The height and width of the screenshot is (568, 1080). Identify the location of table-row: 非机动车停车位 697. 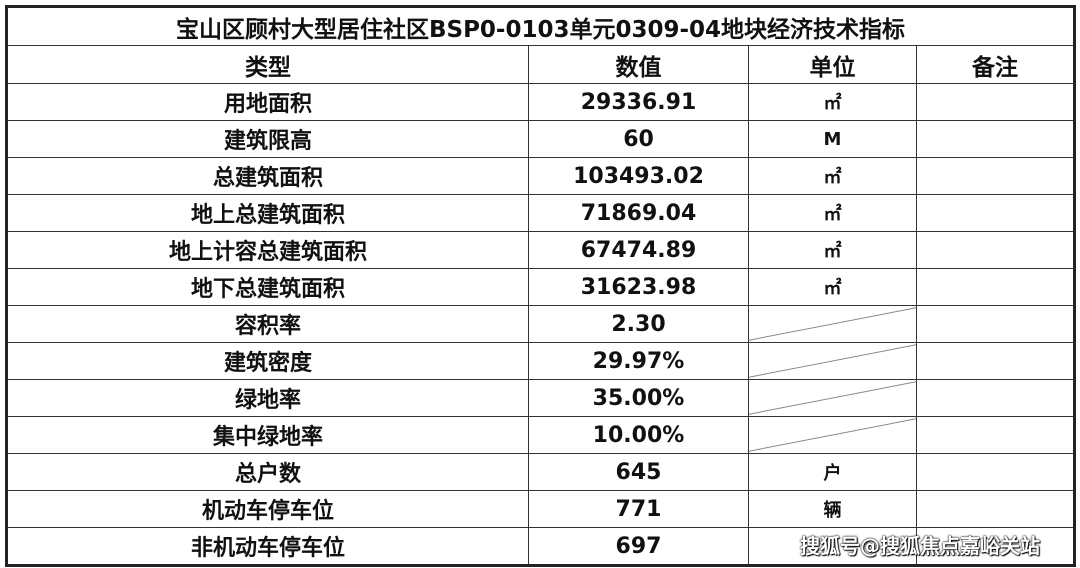
(541, 546).